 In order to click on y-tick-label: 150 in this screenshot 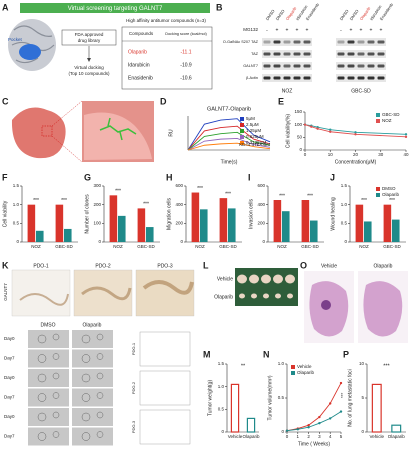, I will do `click(298, 111)`.